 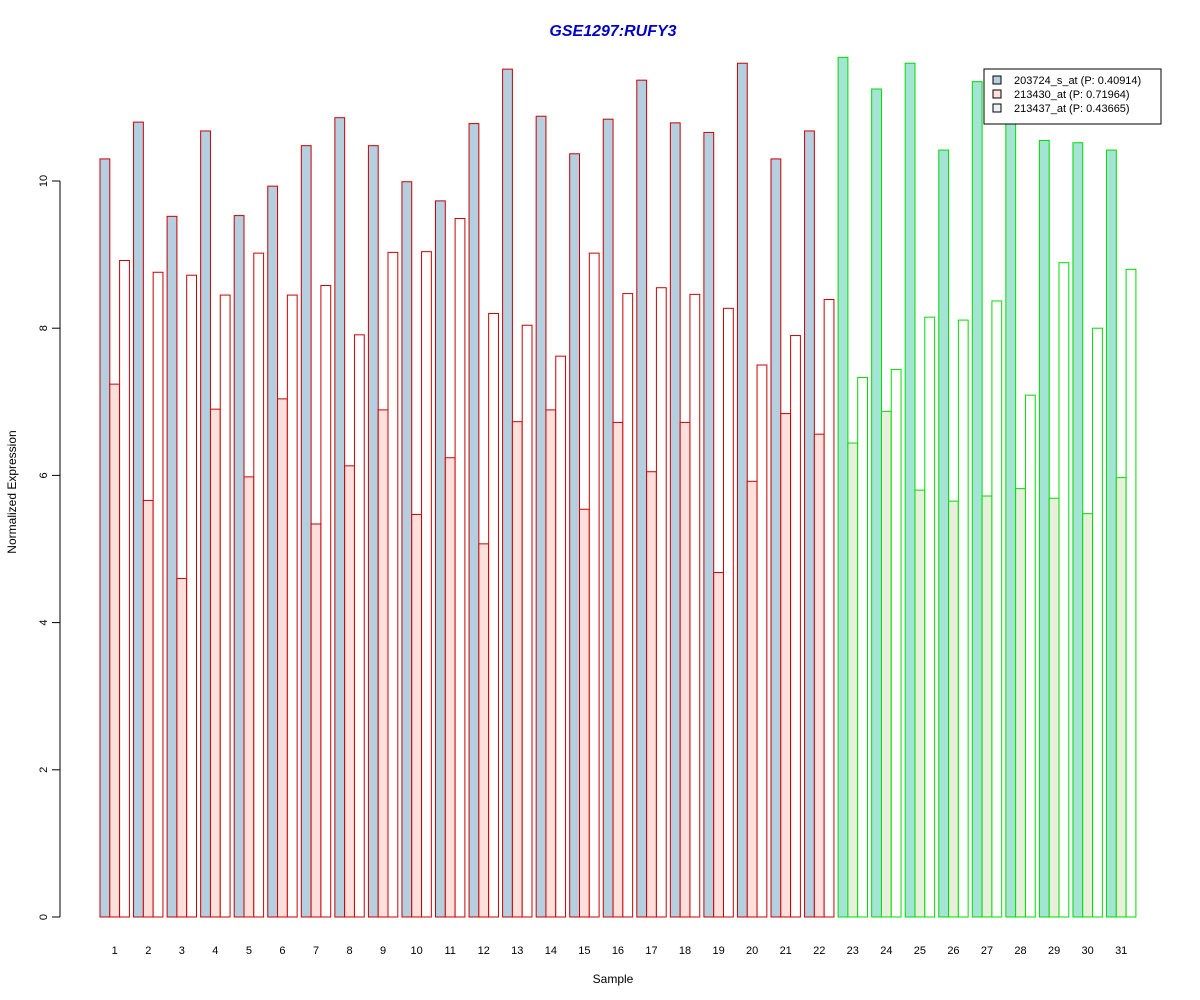 What do you see at coordinates (44, 181) in the screenshot?
I see `y-tick-label: 10` at bounding box center [44, 181].